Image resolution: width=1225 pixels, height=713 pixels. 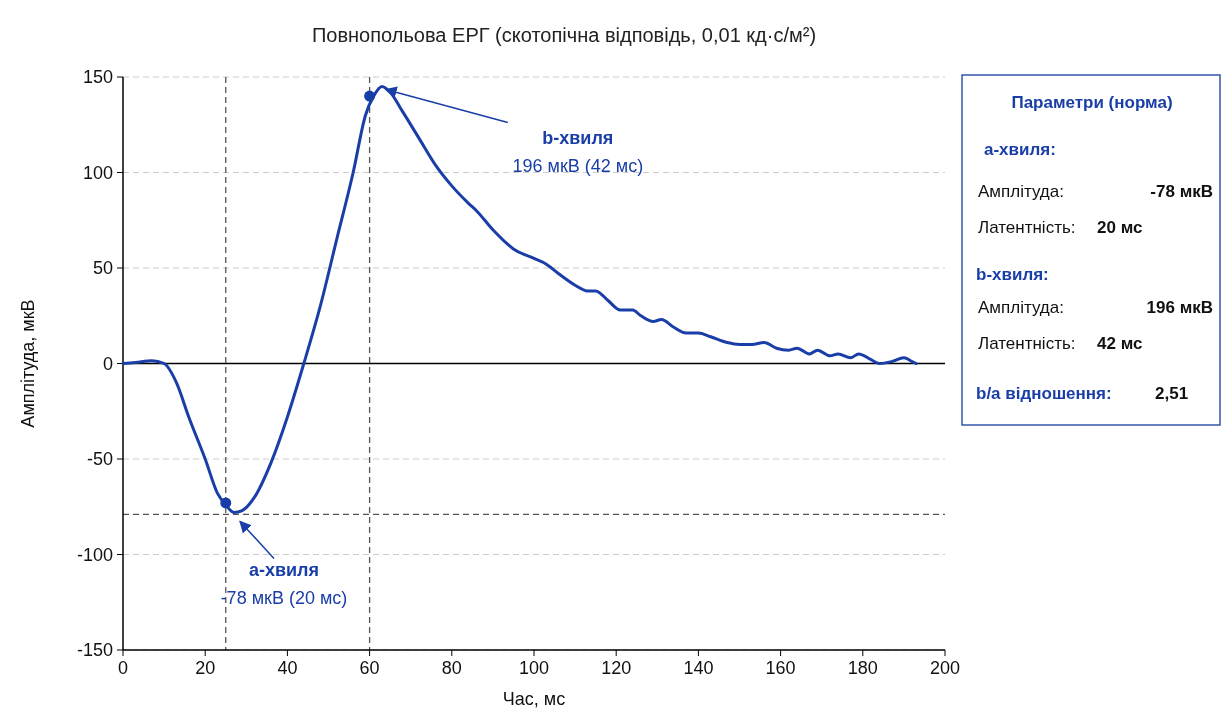 I want to click on x-tick-label: 80, so click(x=451, y=668).